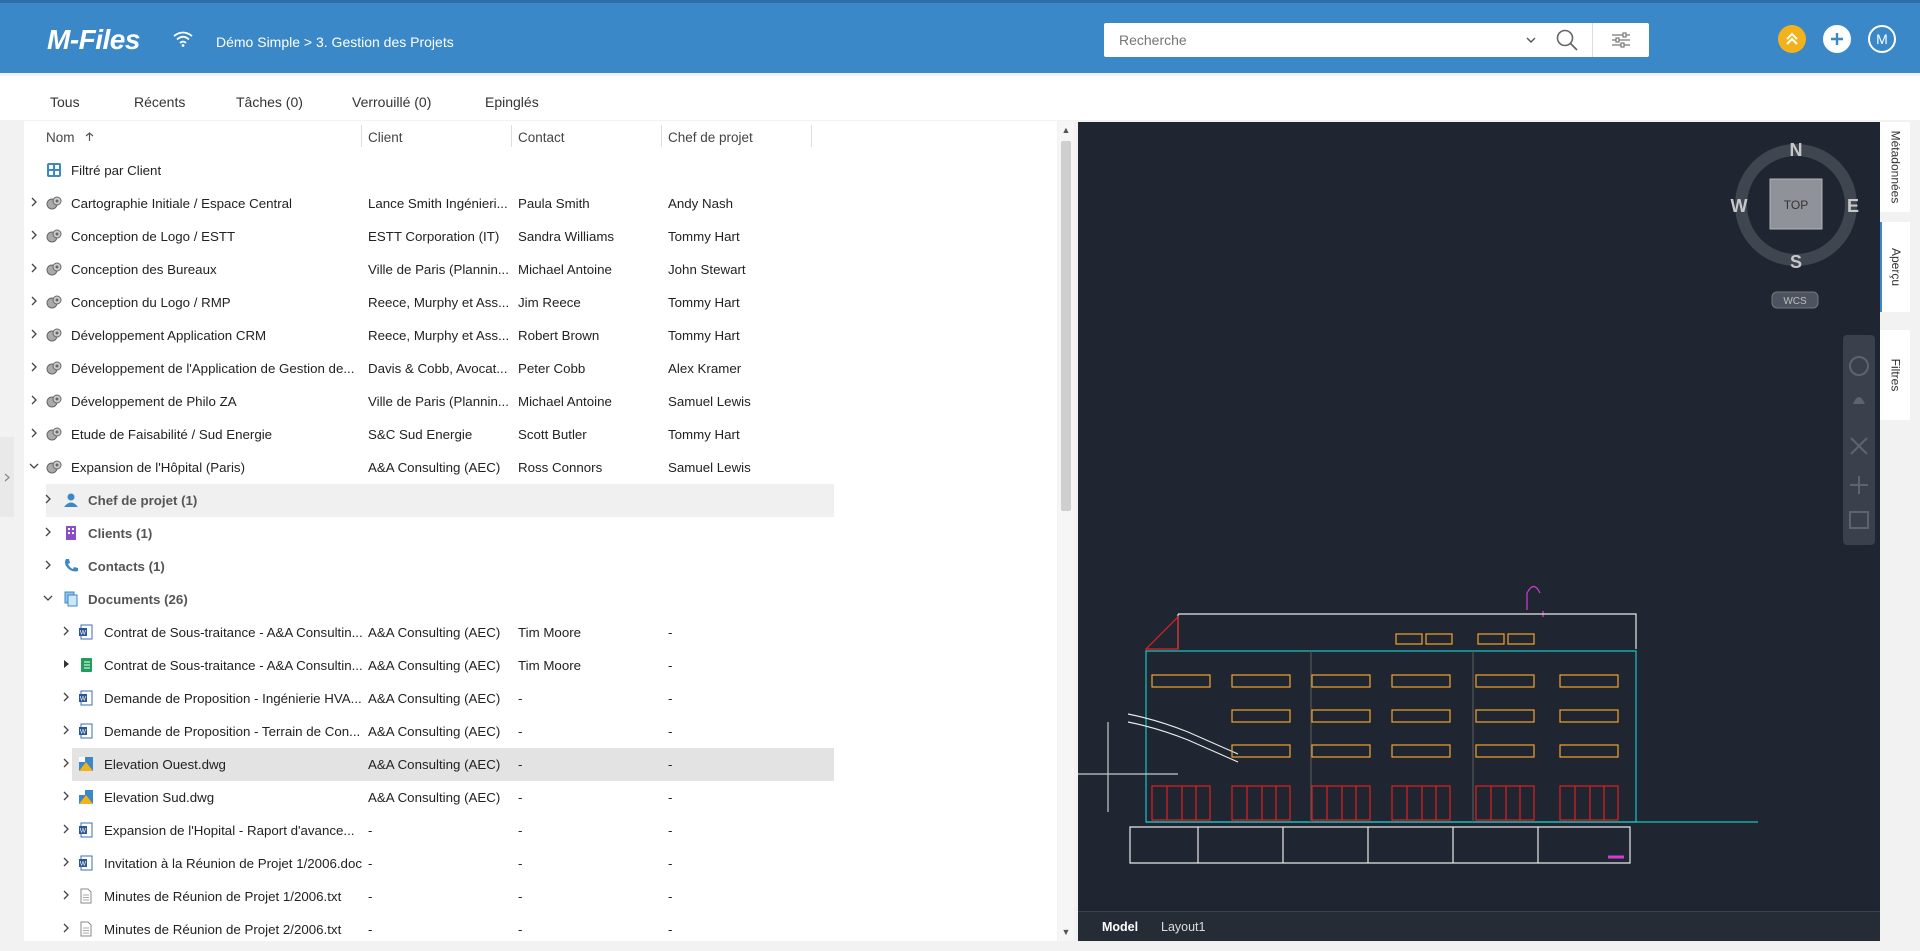 The width and height of the screenshot is (1920, 951). I want to click on row-name: Conception de Logo / ESTT, so click(153, 236).